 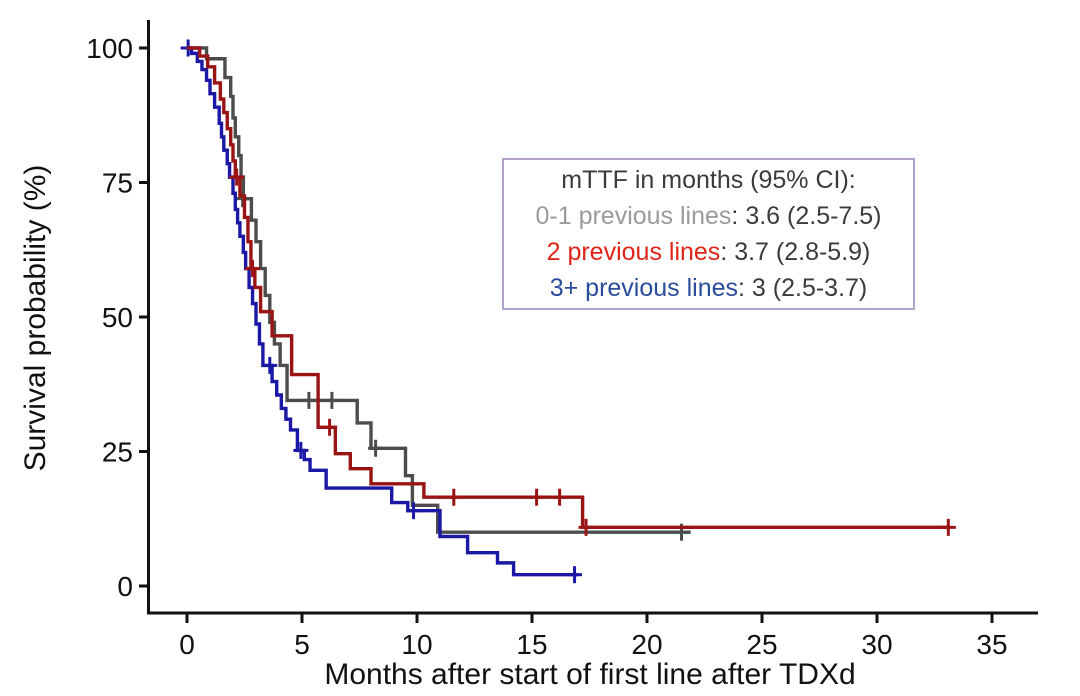 What do you see at coordinates (876, 644) in the screenshot?
I see `x-tick-label: 30` at bounding box center [876, 644].